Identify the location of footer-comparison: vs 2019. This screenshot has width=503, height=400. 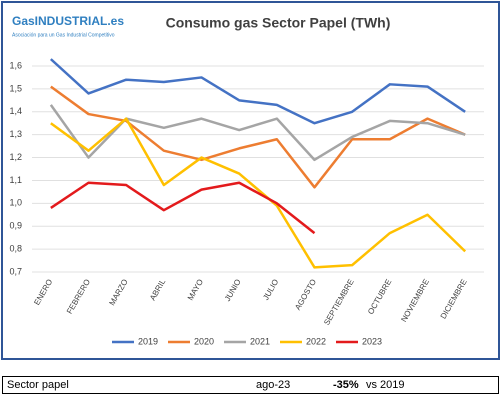
(385, 385).